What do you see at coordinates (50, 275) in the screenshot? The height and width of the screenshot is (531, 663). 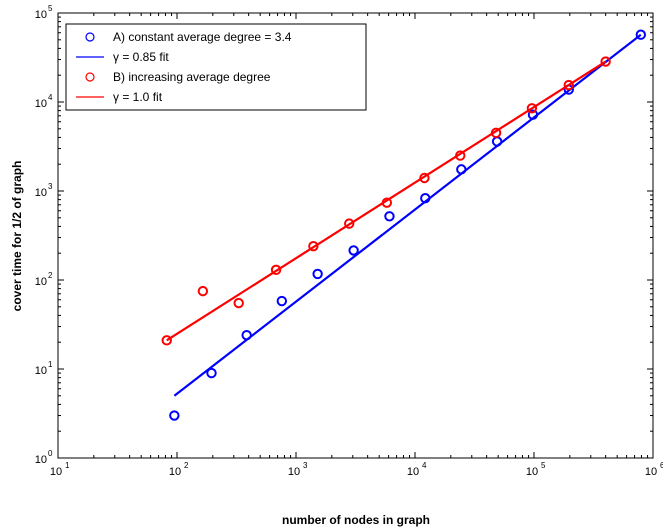 I see `y-tick-label-exponent: 2` at bounding box center [50, 275].